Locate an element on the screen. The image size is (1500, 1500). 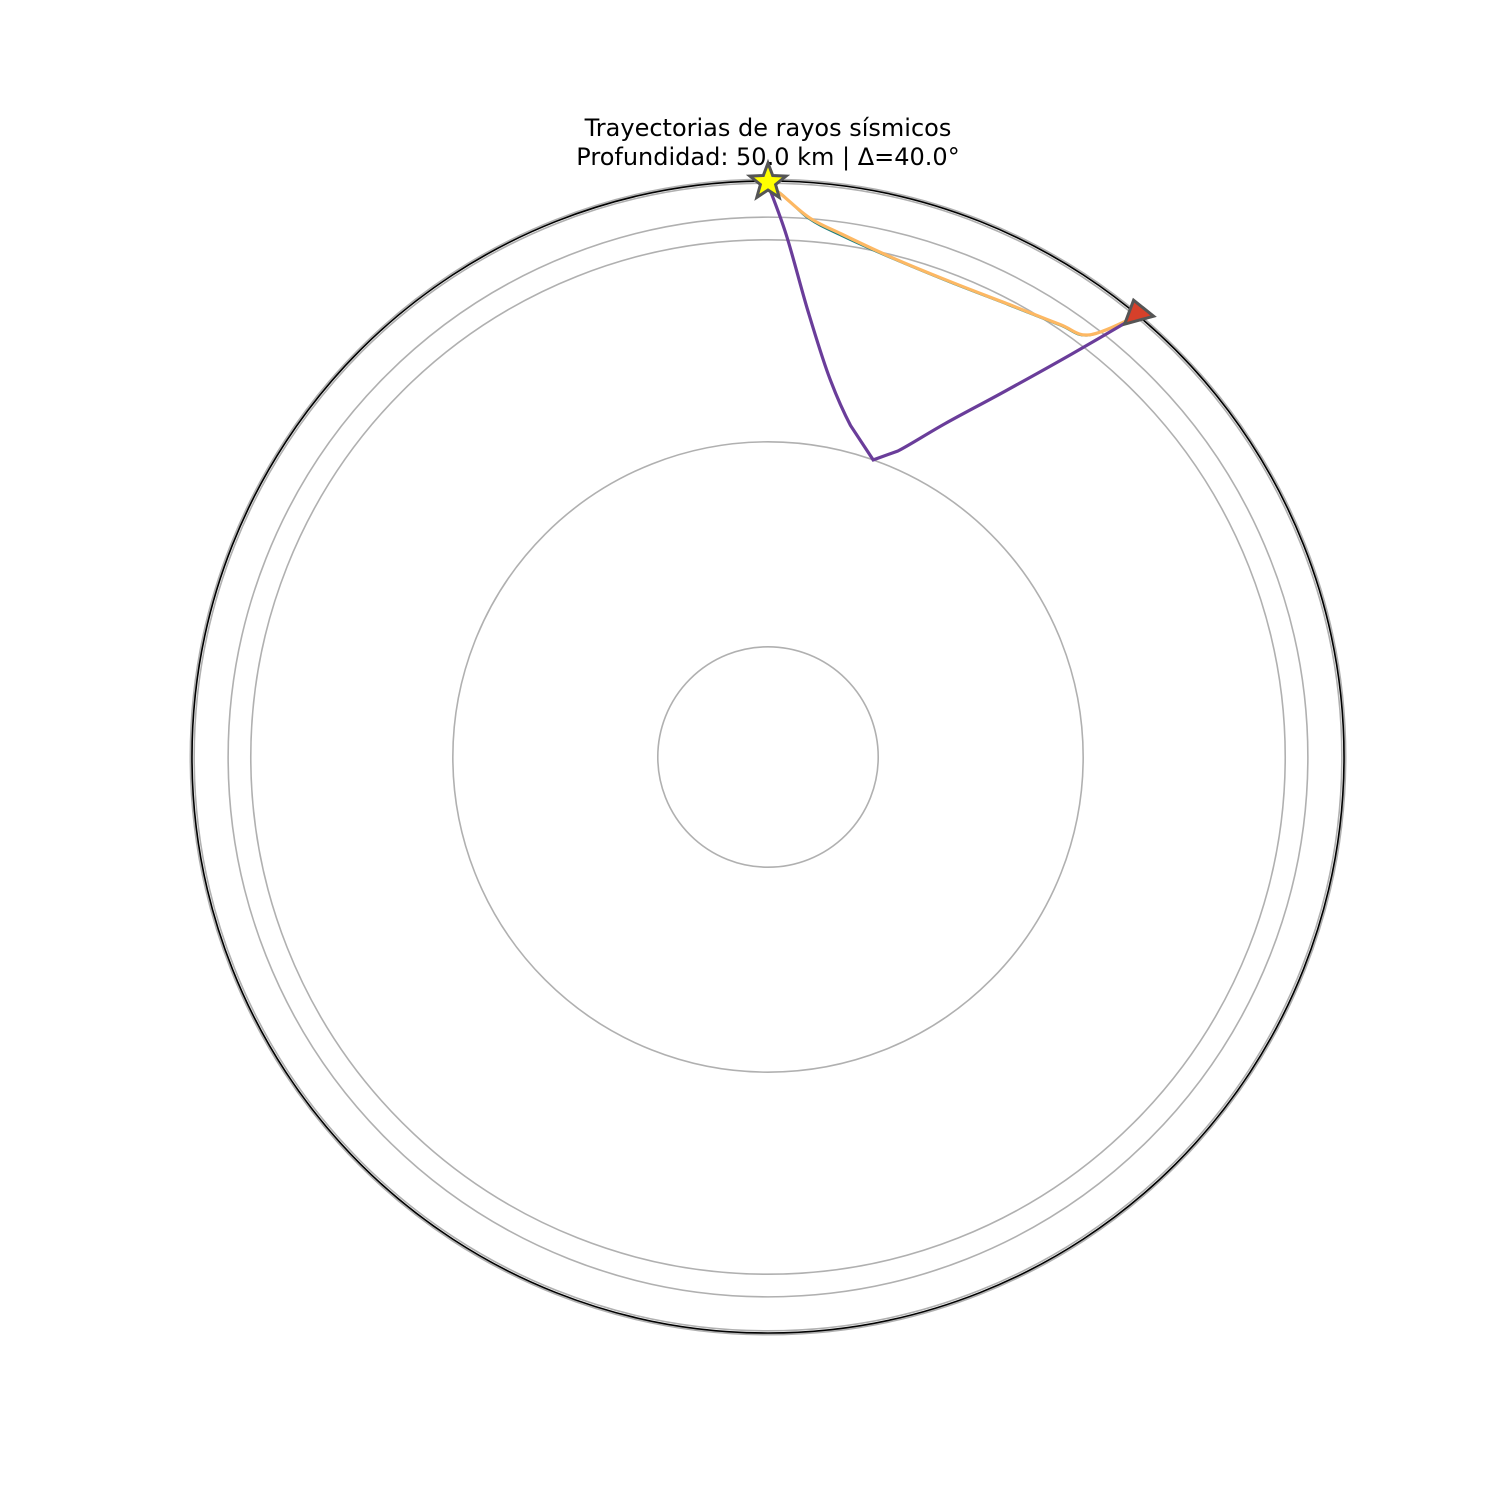
markers is located at coordinates (951, 242).